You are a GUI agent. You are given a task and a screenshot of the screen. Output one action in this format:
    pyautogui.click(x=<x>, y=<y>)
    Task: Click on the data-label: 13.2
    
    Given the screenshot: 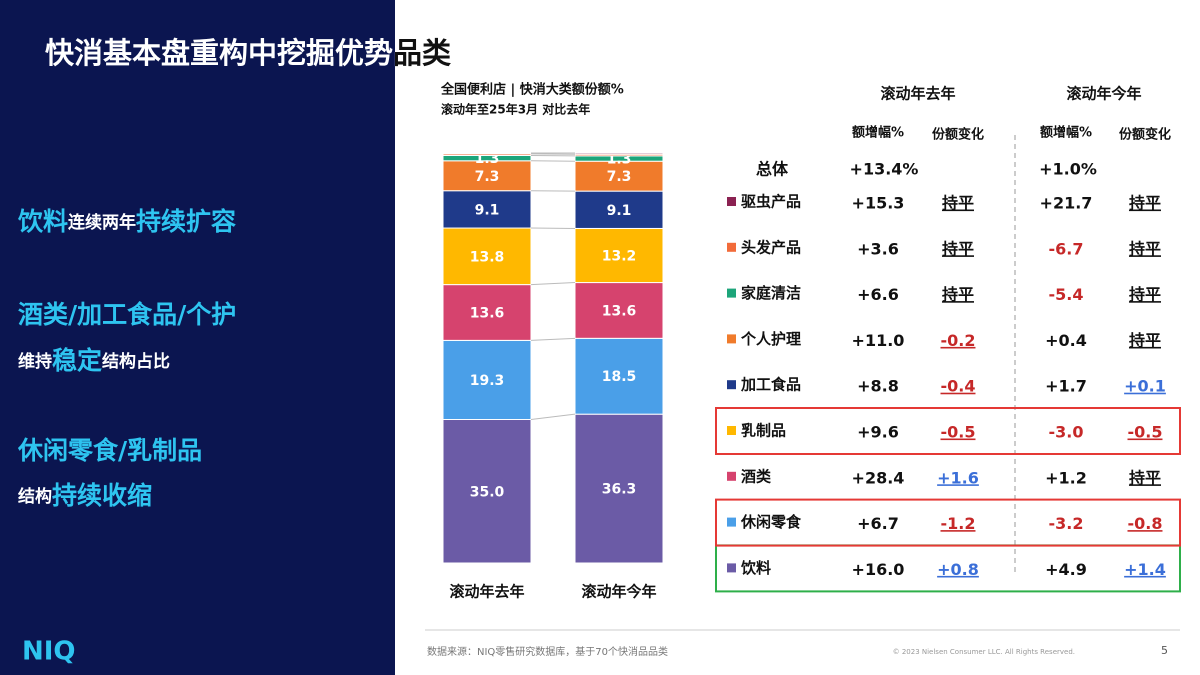 What is the action you would take?
    pyautogui.click(x=619, y=257)
    